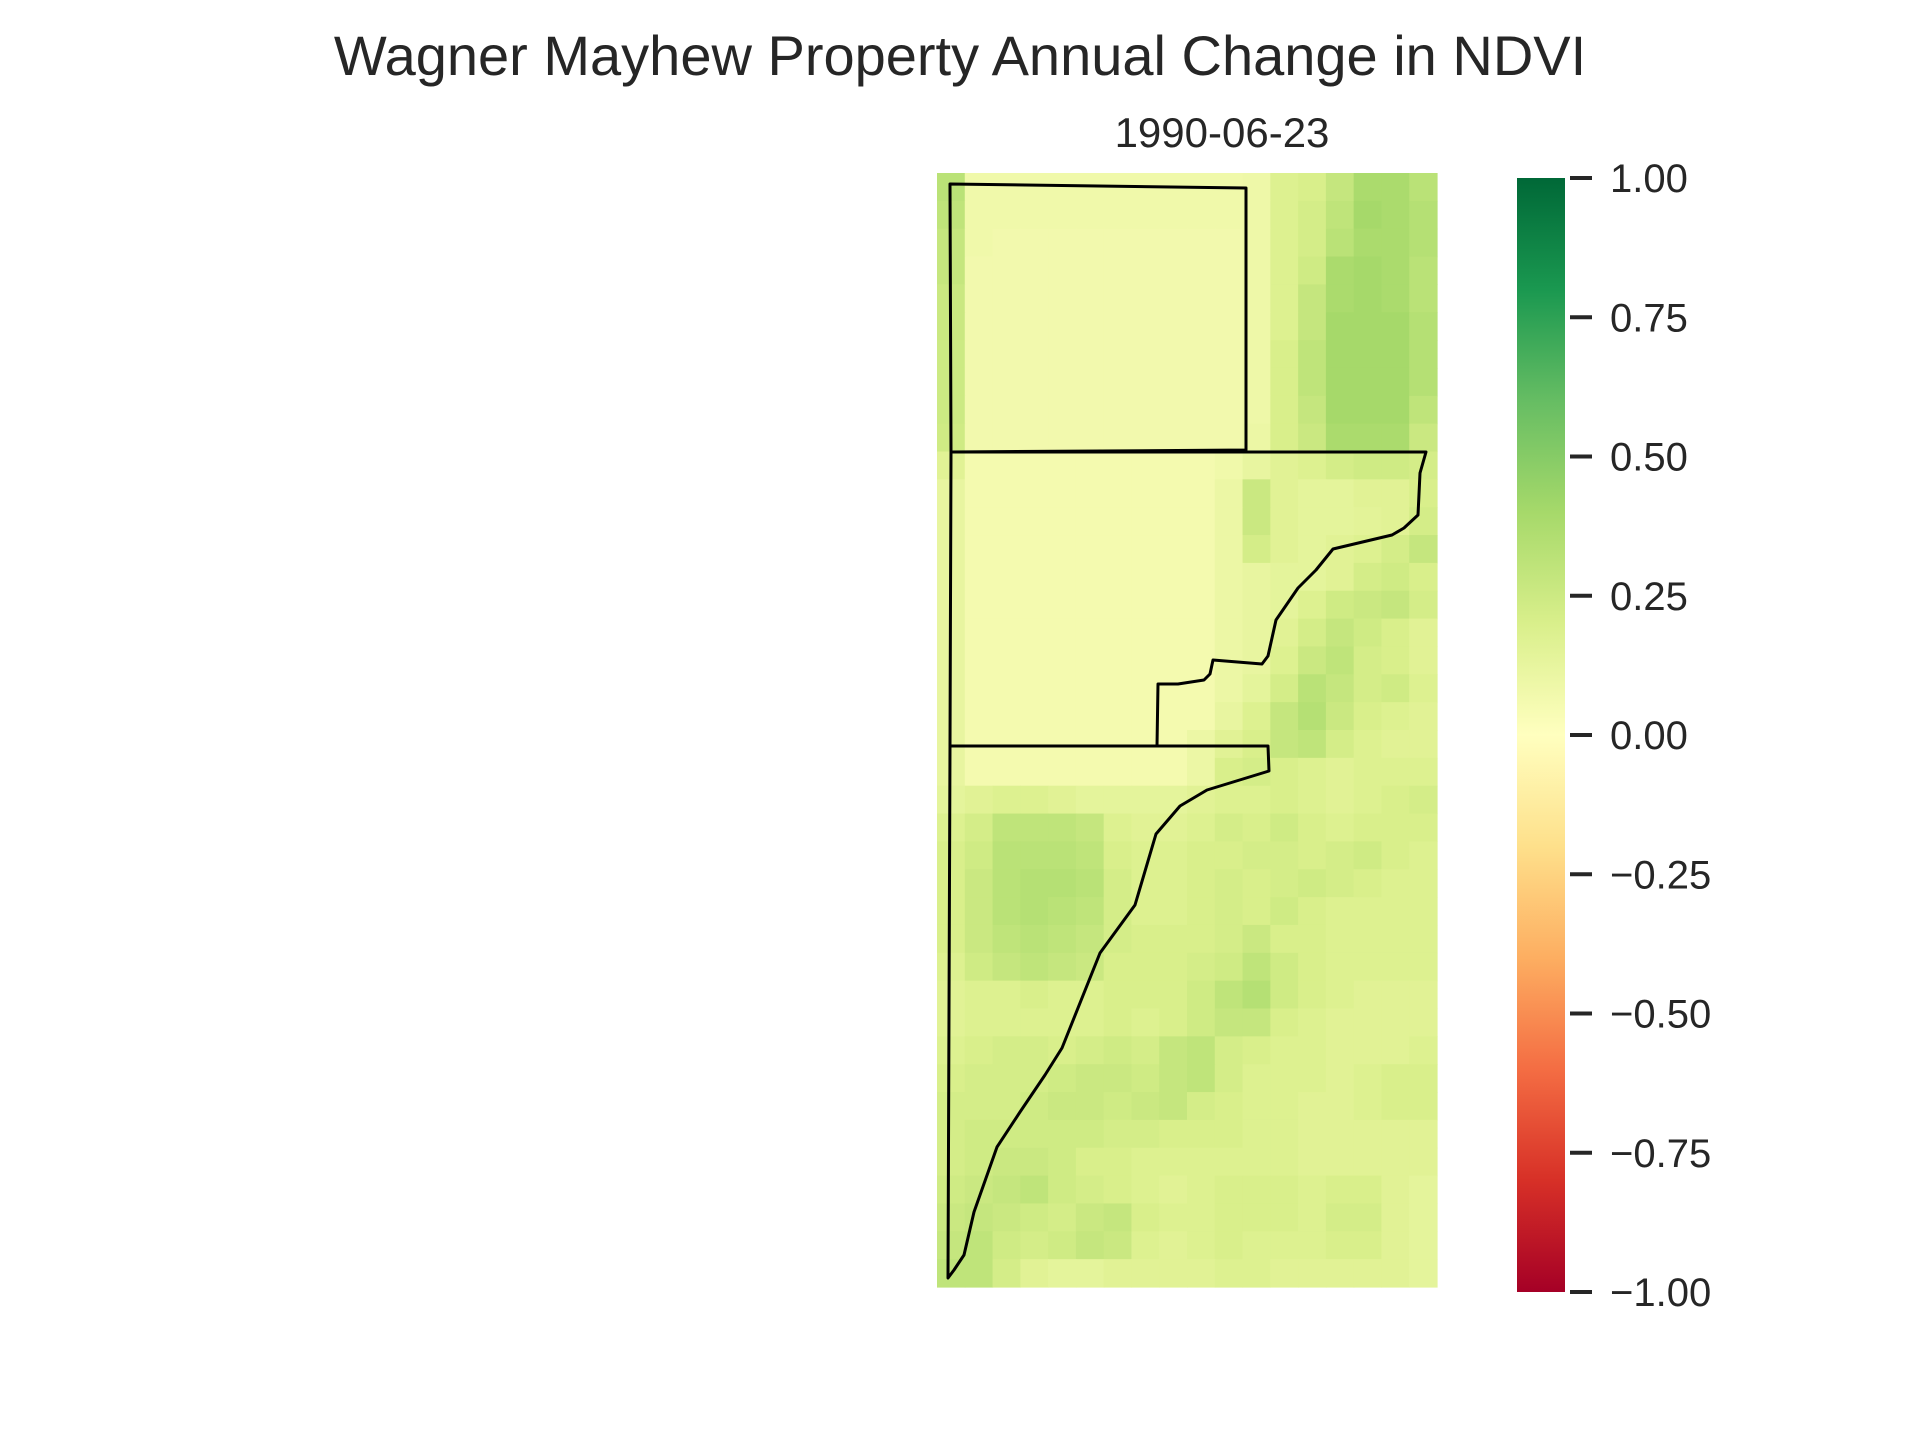  I want to click on colorbar-gradient, so click(1541, 735).